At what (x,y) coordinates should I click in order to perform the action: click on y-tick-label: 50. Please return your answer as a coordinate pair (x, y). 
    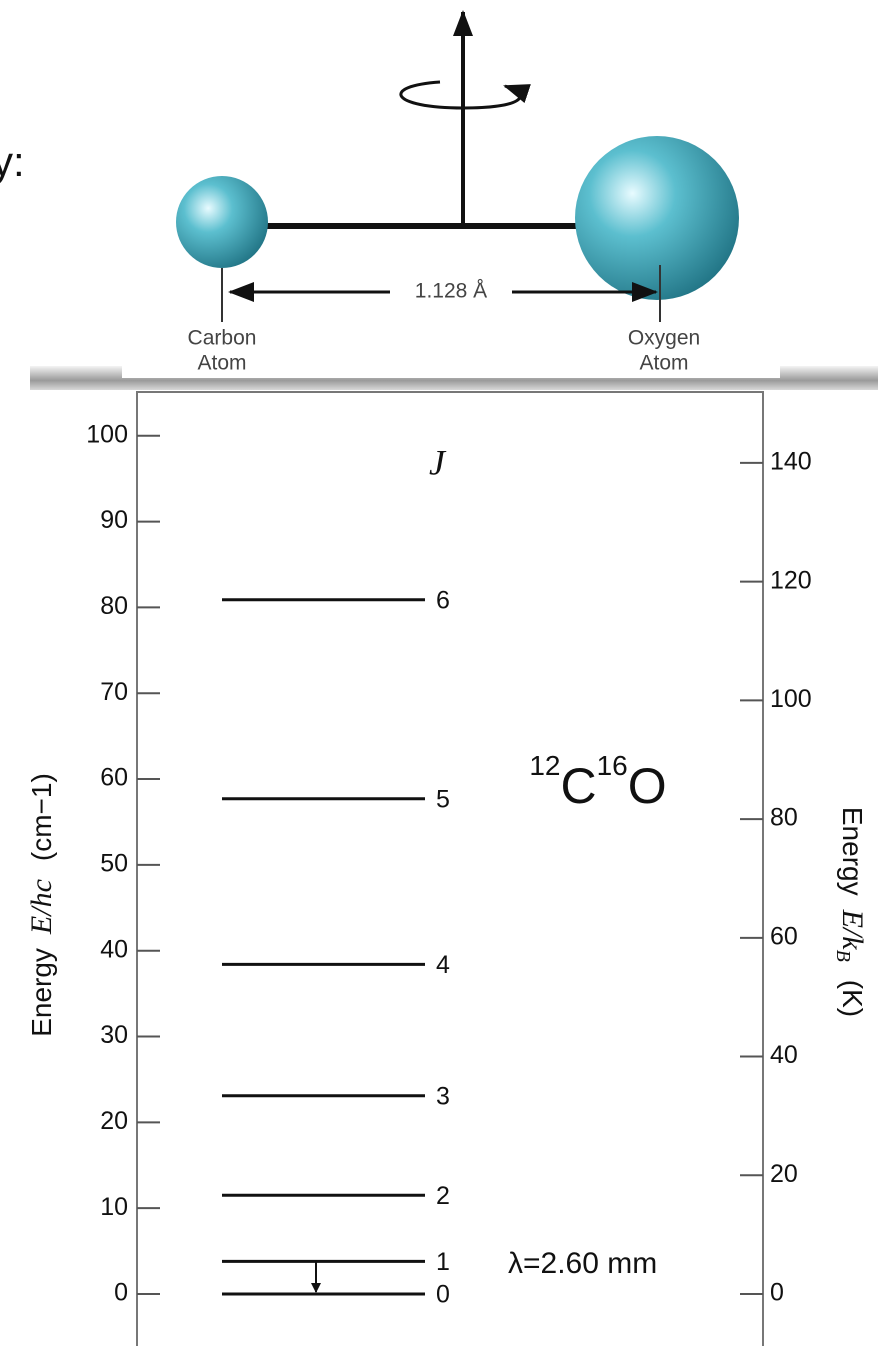
    Looking at the image, I should click on (114, 863).